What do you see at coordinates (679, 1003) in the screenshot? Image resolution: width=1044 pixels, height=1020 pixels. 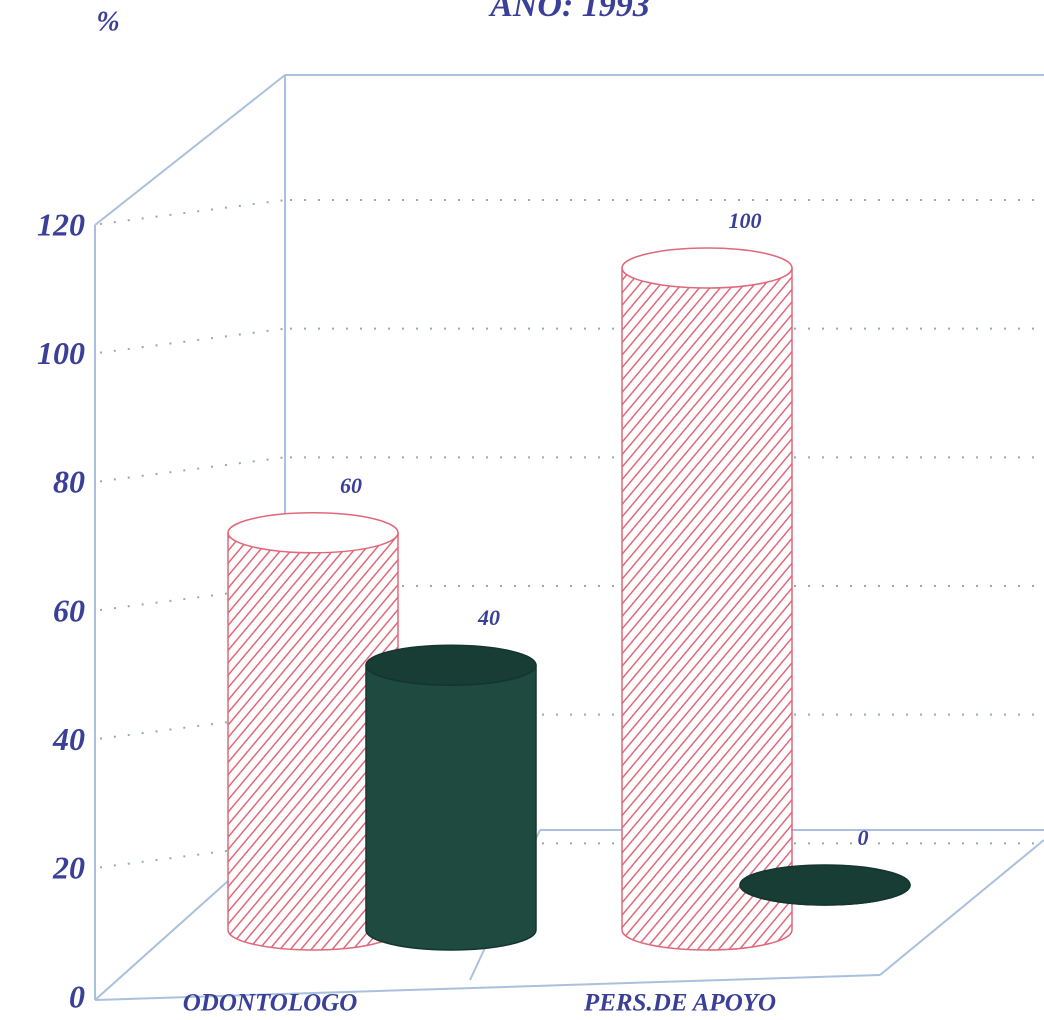 I see `x-tick-label: PERS.DE APOYO` at bounding box center [679, 1003].